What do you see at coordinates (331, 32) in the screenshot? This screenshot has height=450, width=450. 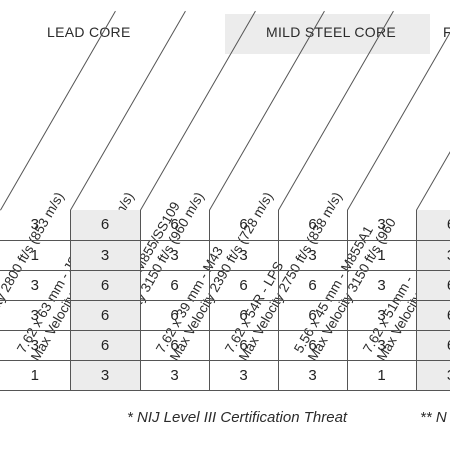 I see `group-label-mild-steel-core: MILD STEEL CORE` at bounding box center [331, 32].